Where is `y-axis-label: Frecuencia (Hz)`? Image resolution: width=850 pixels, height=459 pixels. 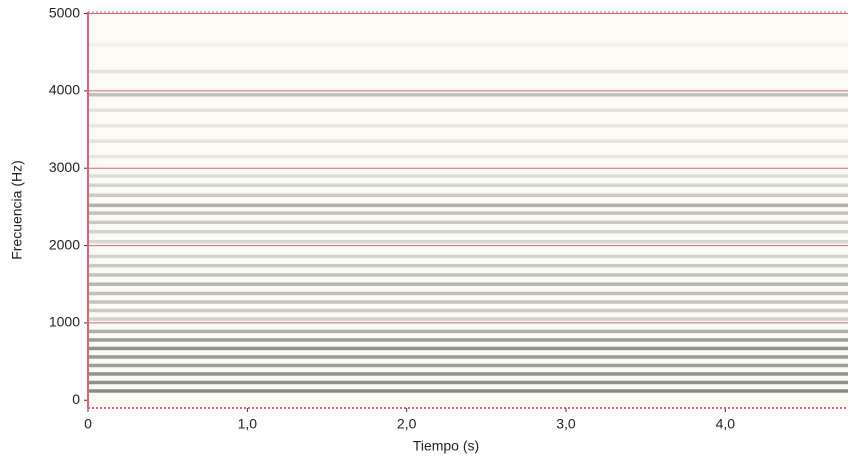 y-axis-label: Frecuencia (Hz) is located at coordinates (17, 210).